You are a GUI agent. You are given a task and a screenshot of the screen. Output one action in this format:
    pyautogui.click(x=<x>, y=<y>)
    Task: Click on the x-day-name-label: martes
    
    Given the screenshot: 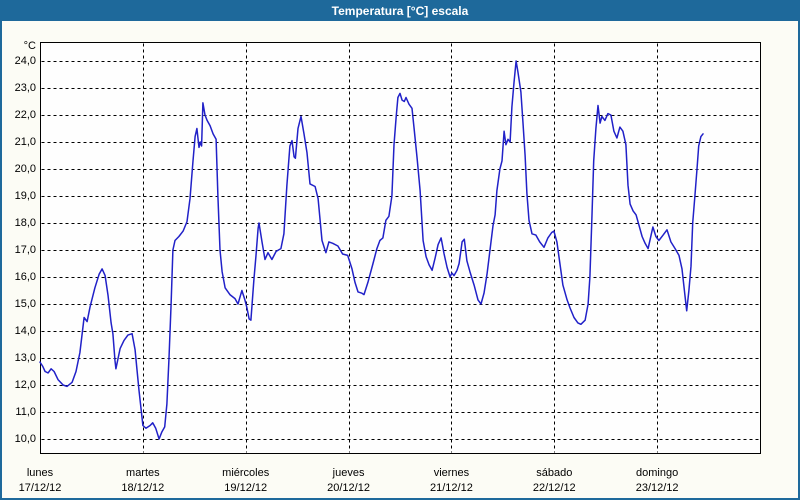 What is the action you would take?
    pyautogui.click(x=143, y=473)
    